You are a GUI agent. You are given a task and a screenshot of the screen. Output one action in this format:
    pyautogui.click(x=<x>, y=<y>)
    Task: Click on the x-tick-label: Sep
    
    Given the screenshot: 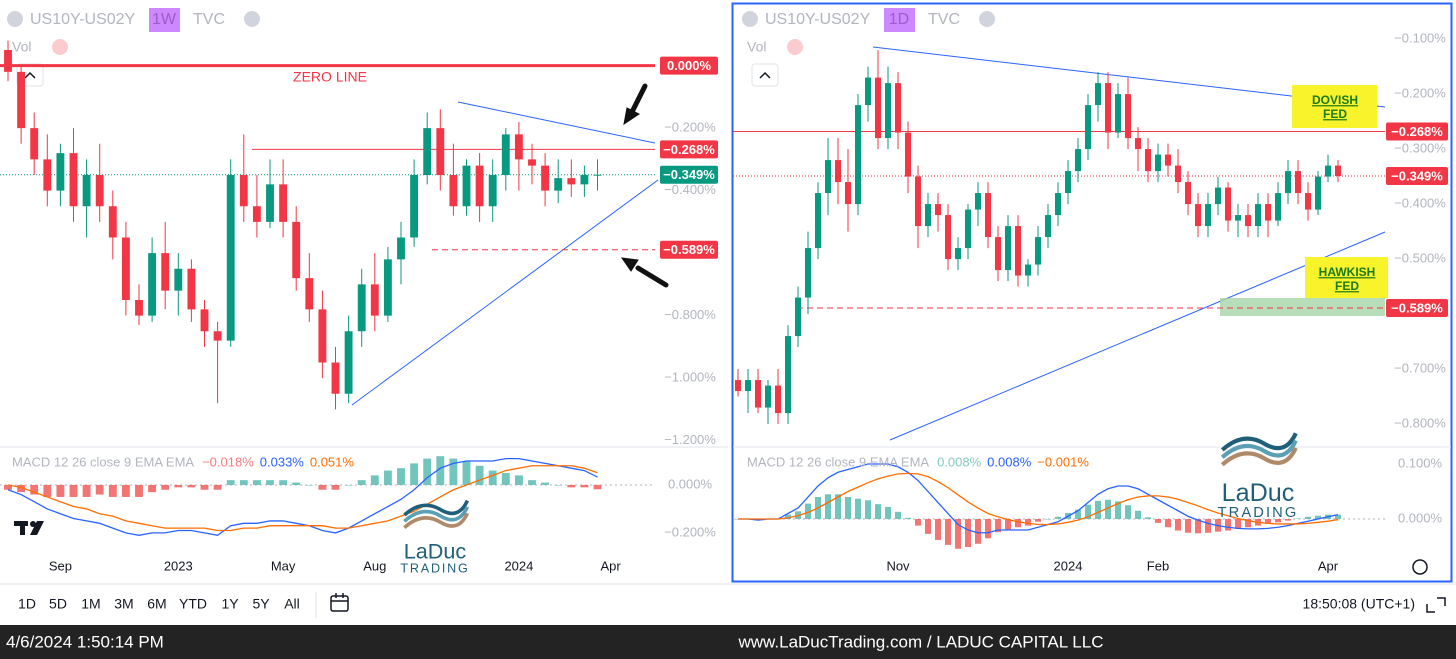 What is the action you would take?
    pyautogui.click(x=60, y=565)
    